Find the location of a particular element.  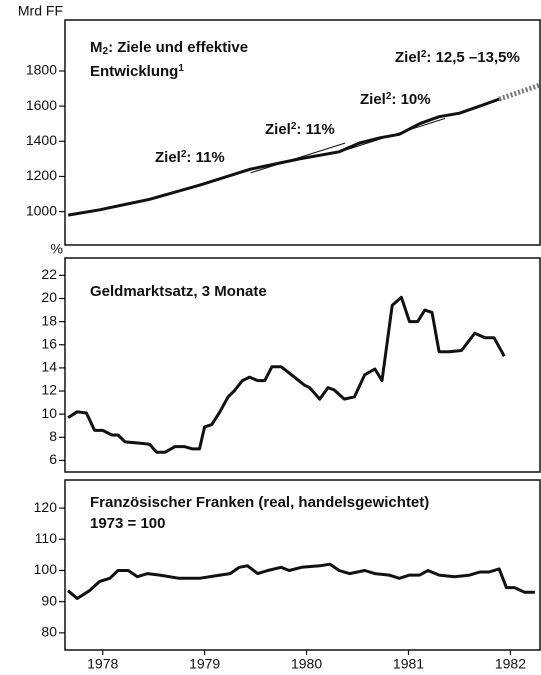

annotation-part: Geldmarktsatz, 3 Monate is located at coordinates (178, 291).